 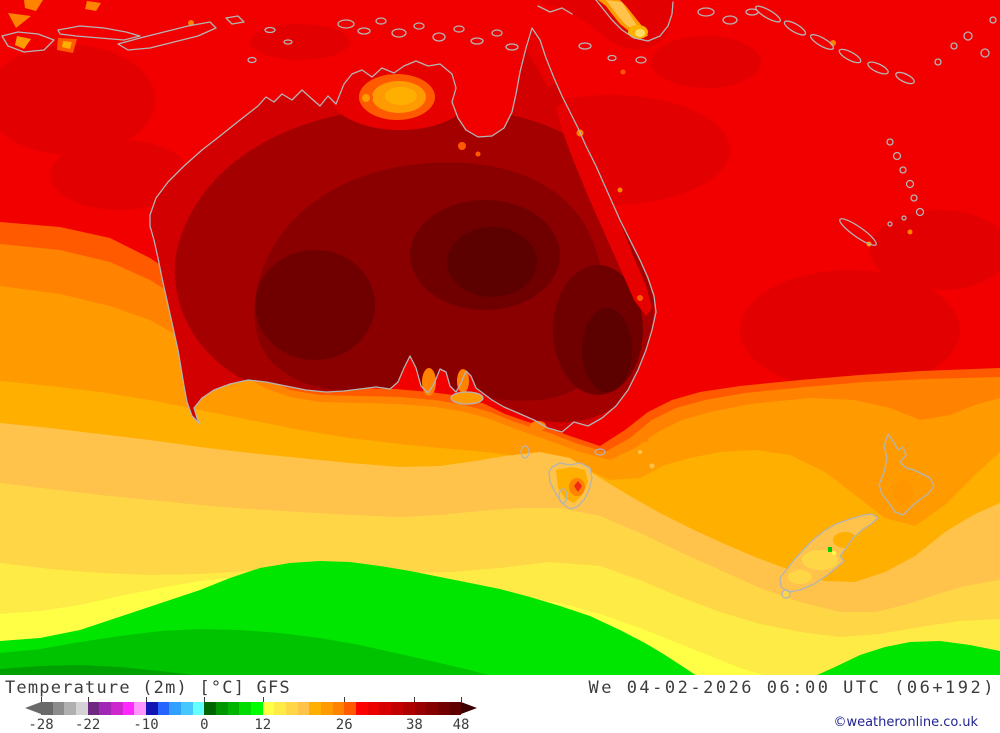 I want to click on colorbar-tick-label: 0, so click(x=204, y=725).